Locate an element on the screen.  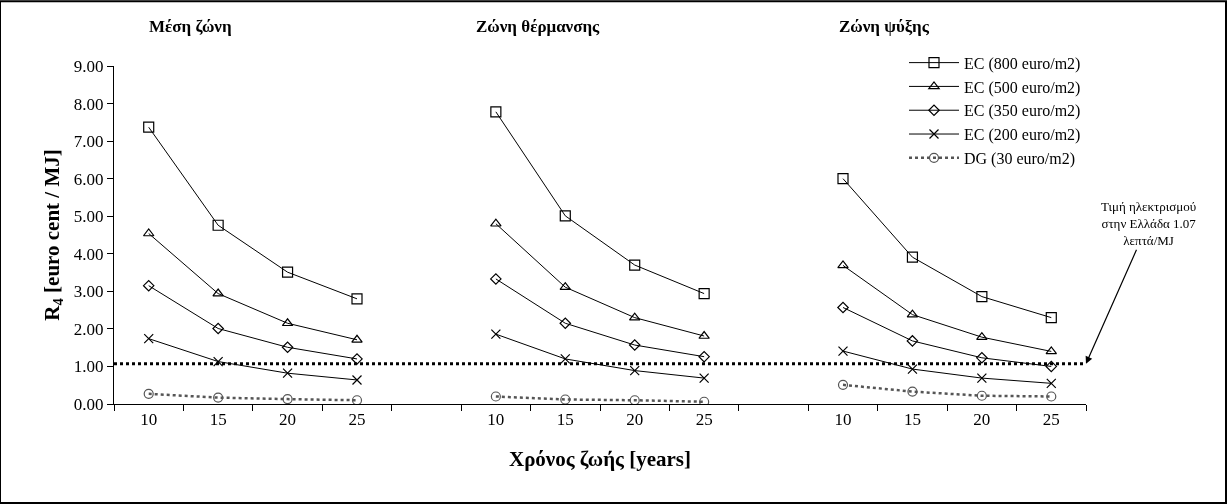
legend-label: EC (800 euro/m2) is located at coordinates (1022, 63).